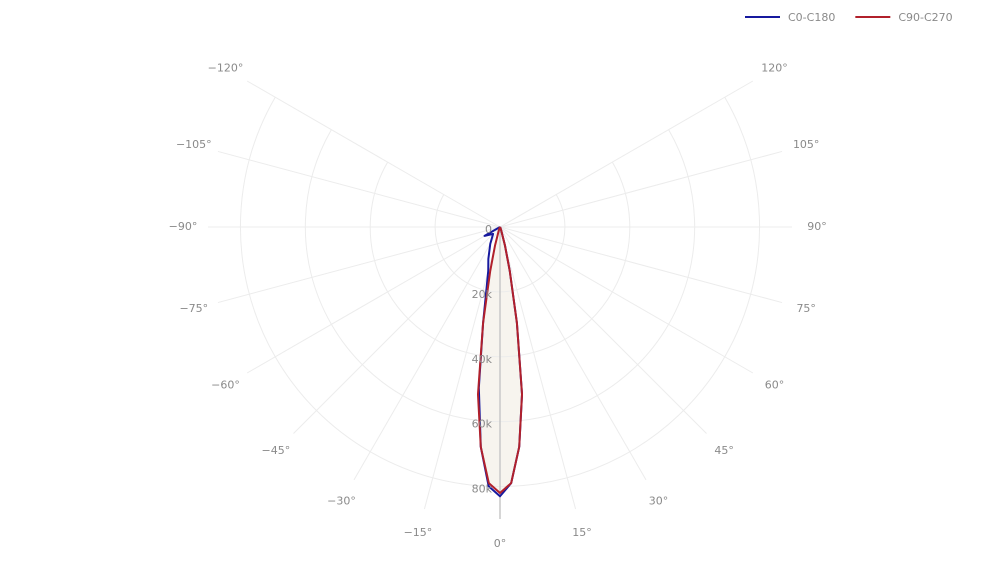 This screenshot has width=1000, height=563. I want to click on angular-tick-label: 105°, so click(806, 144).